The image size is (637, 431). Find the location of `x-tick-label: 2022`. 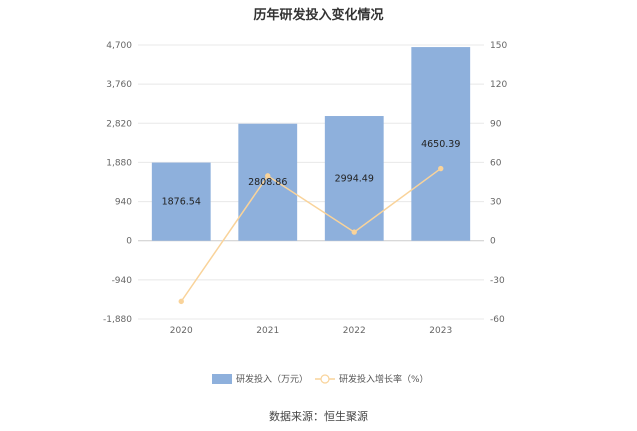

x-tick-label: 2022 is located at coordinates (354, 331).